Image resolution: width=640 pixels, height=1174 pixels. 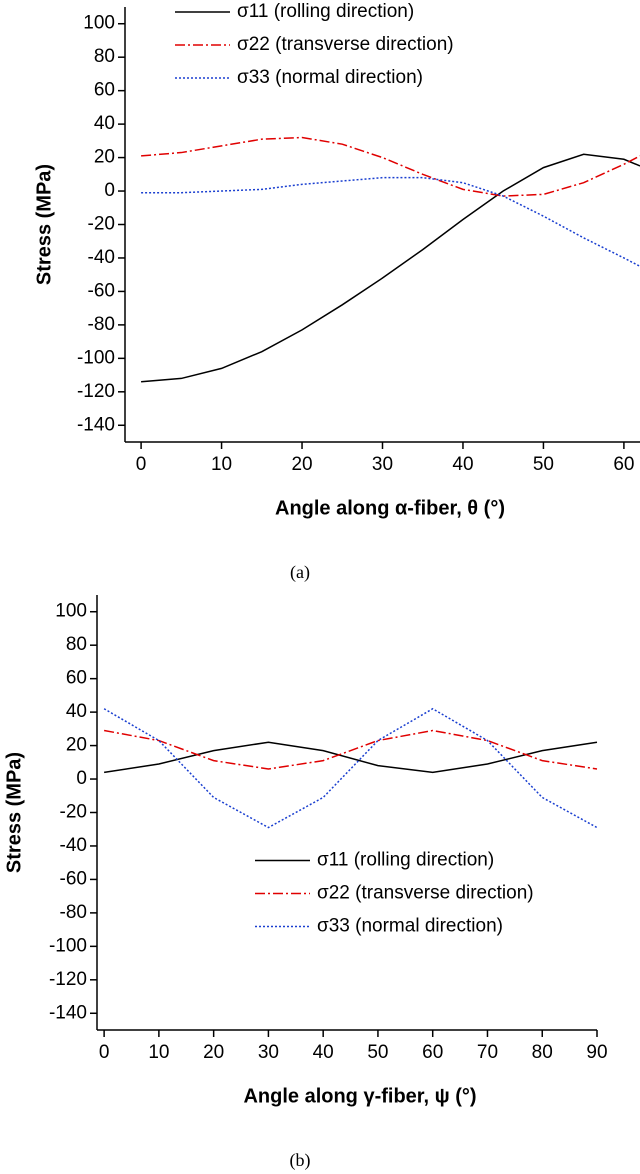 I want to click on caption: (a), so click(x=300, y=572).